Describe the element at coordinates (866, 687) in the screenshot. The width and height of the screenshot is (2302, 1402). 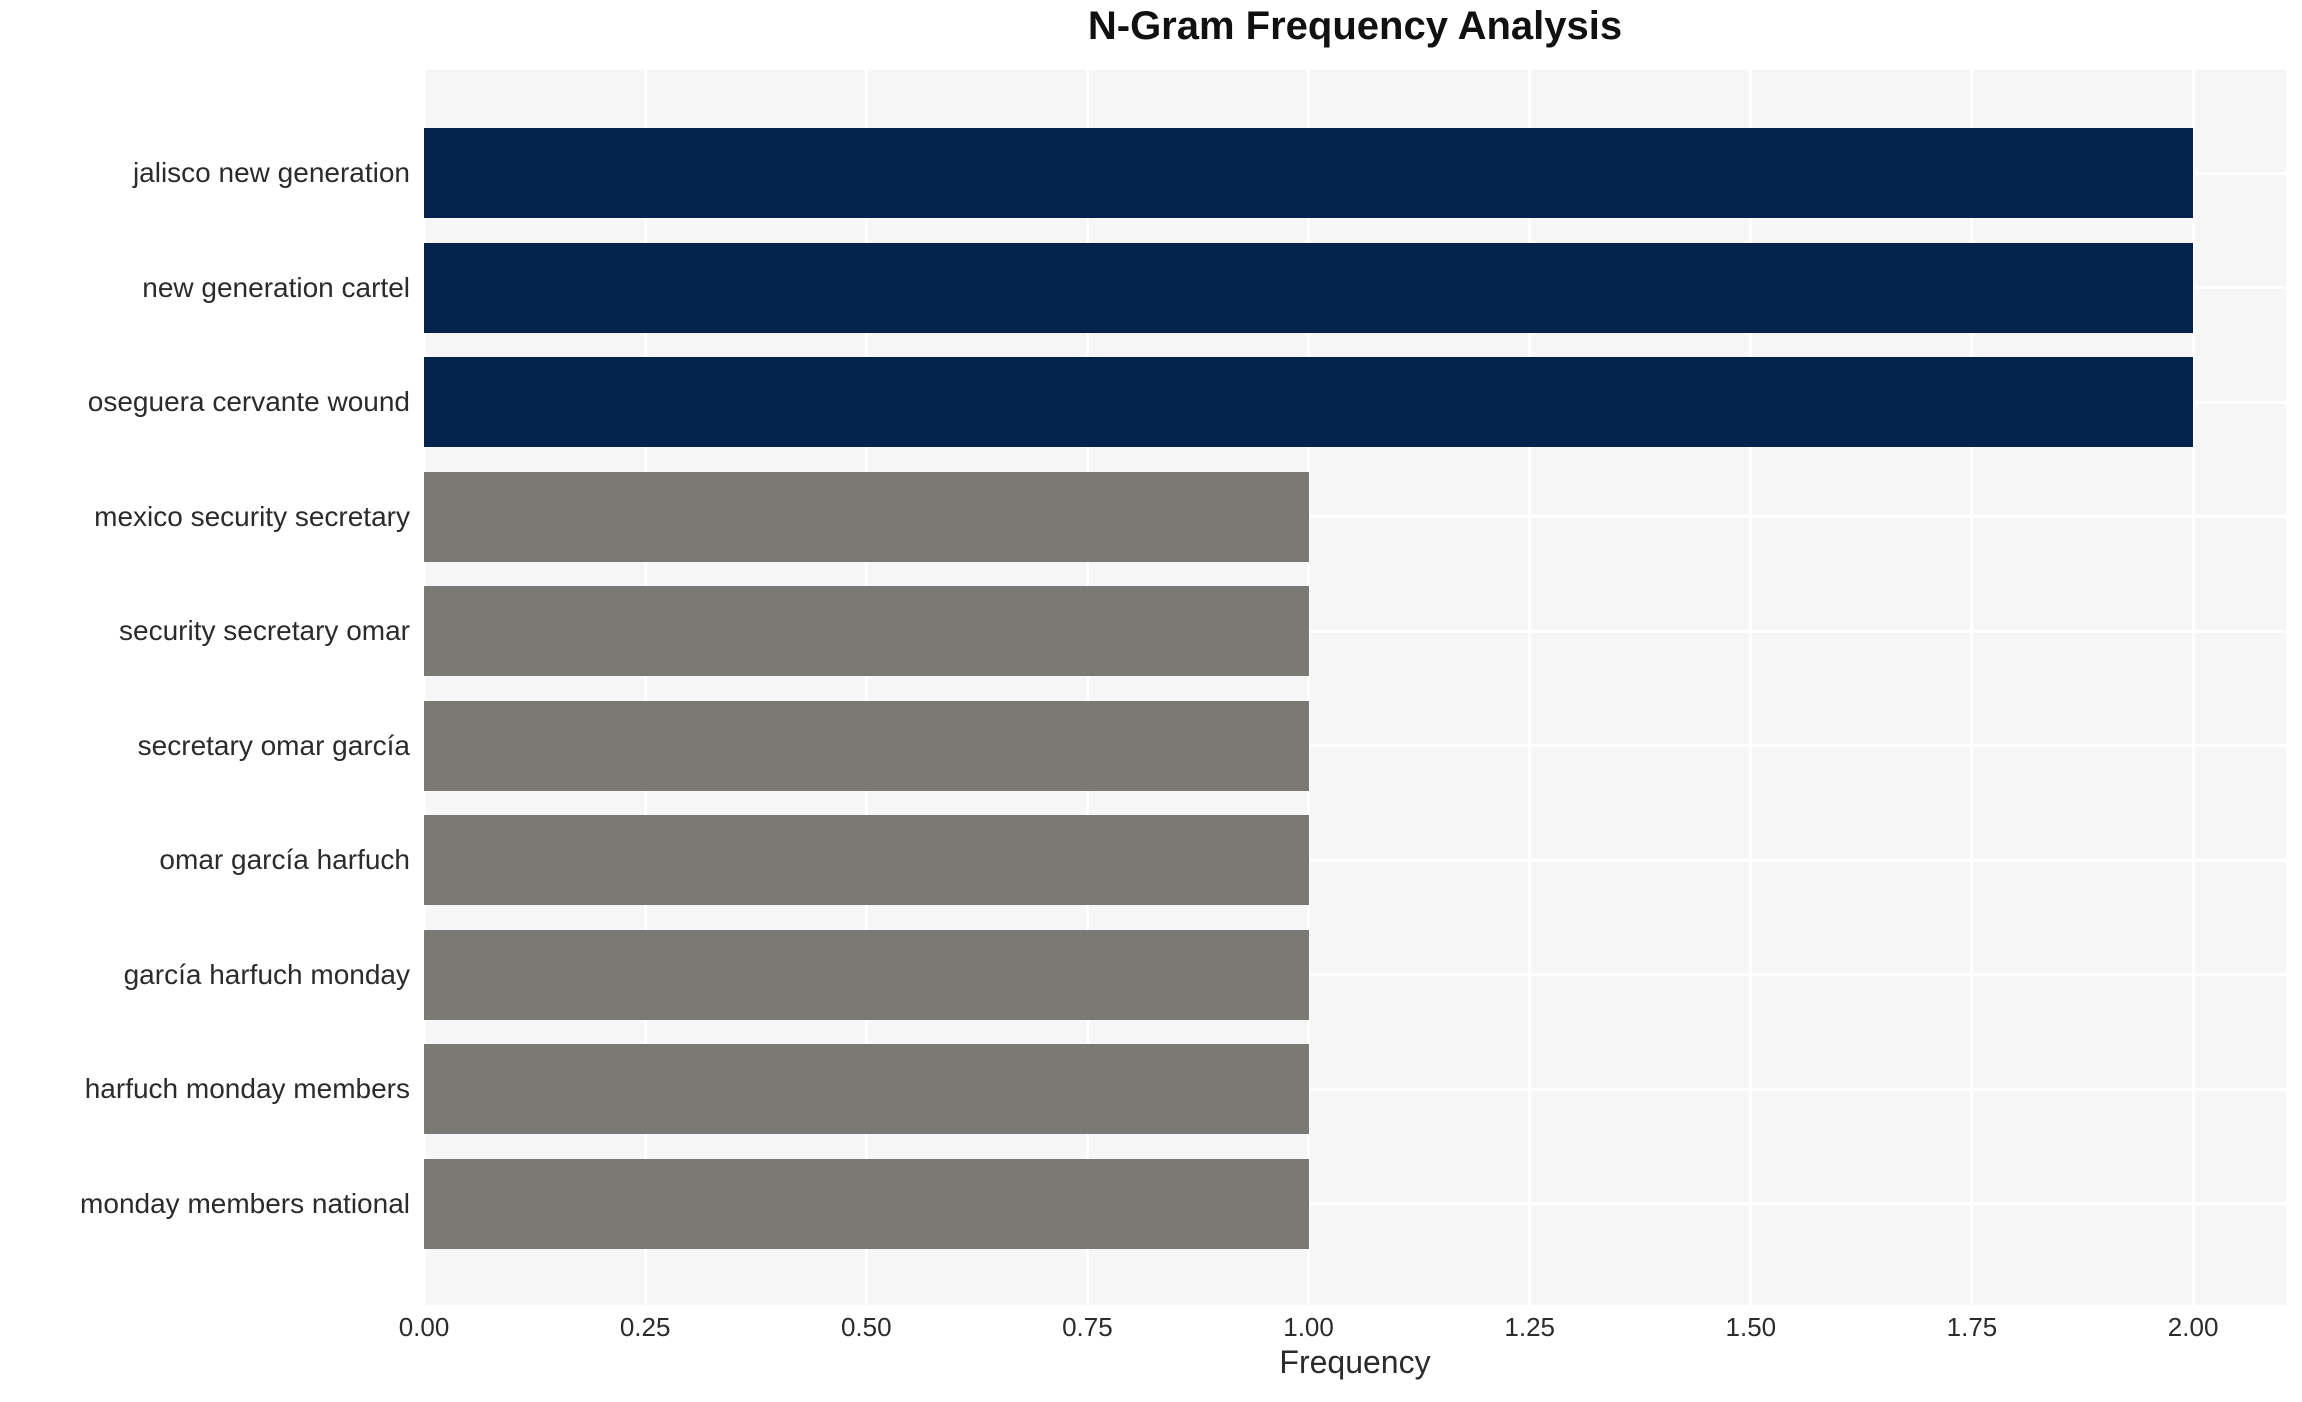
I see `gridline-vertical-0.50` at that location.